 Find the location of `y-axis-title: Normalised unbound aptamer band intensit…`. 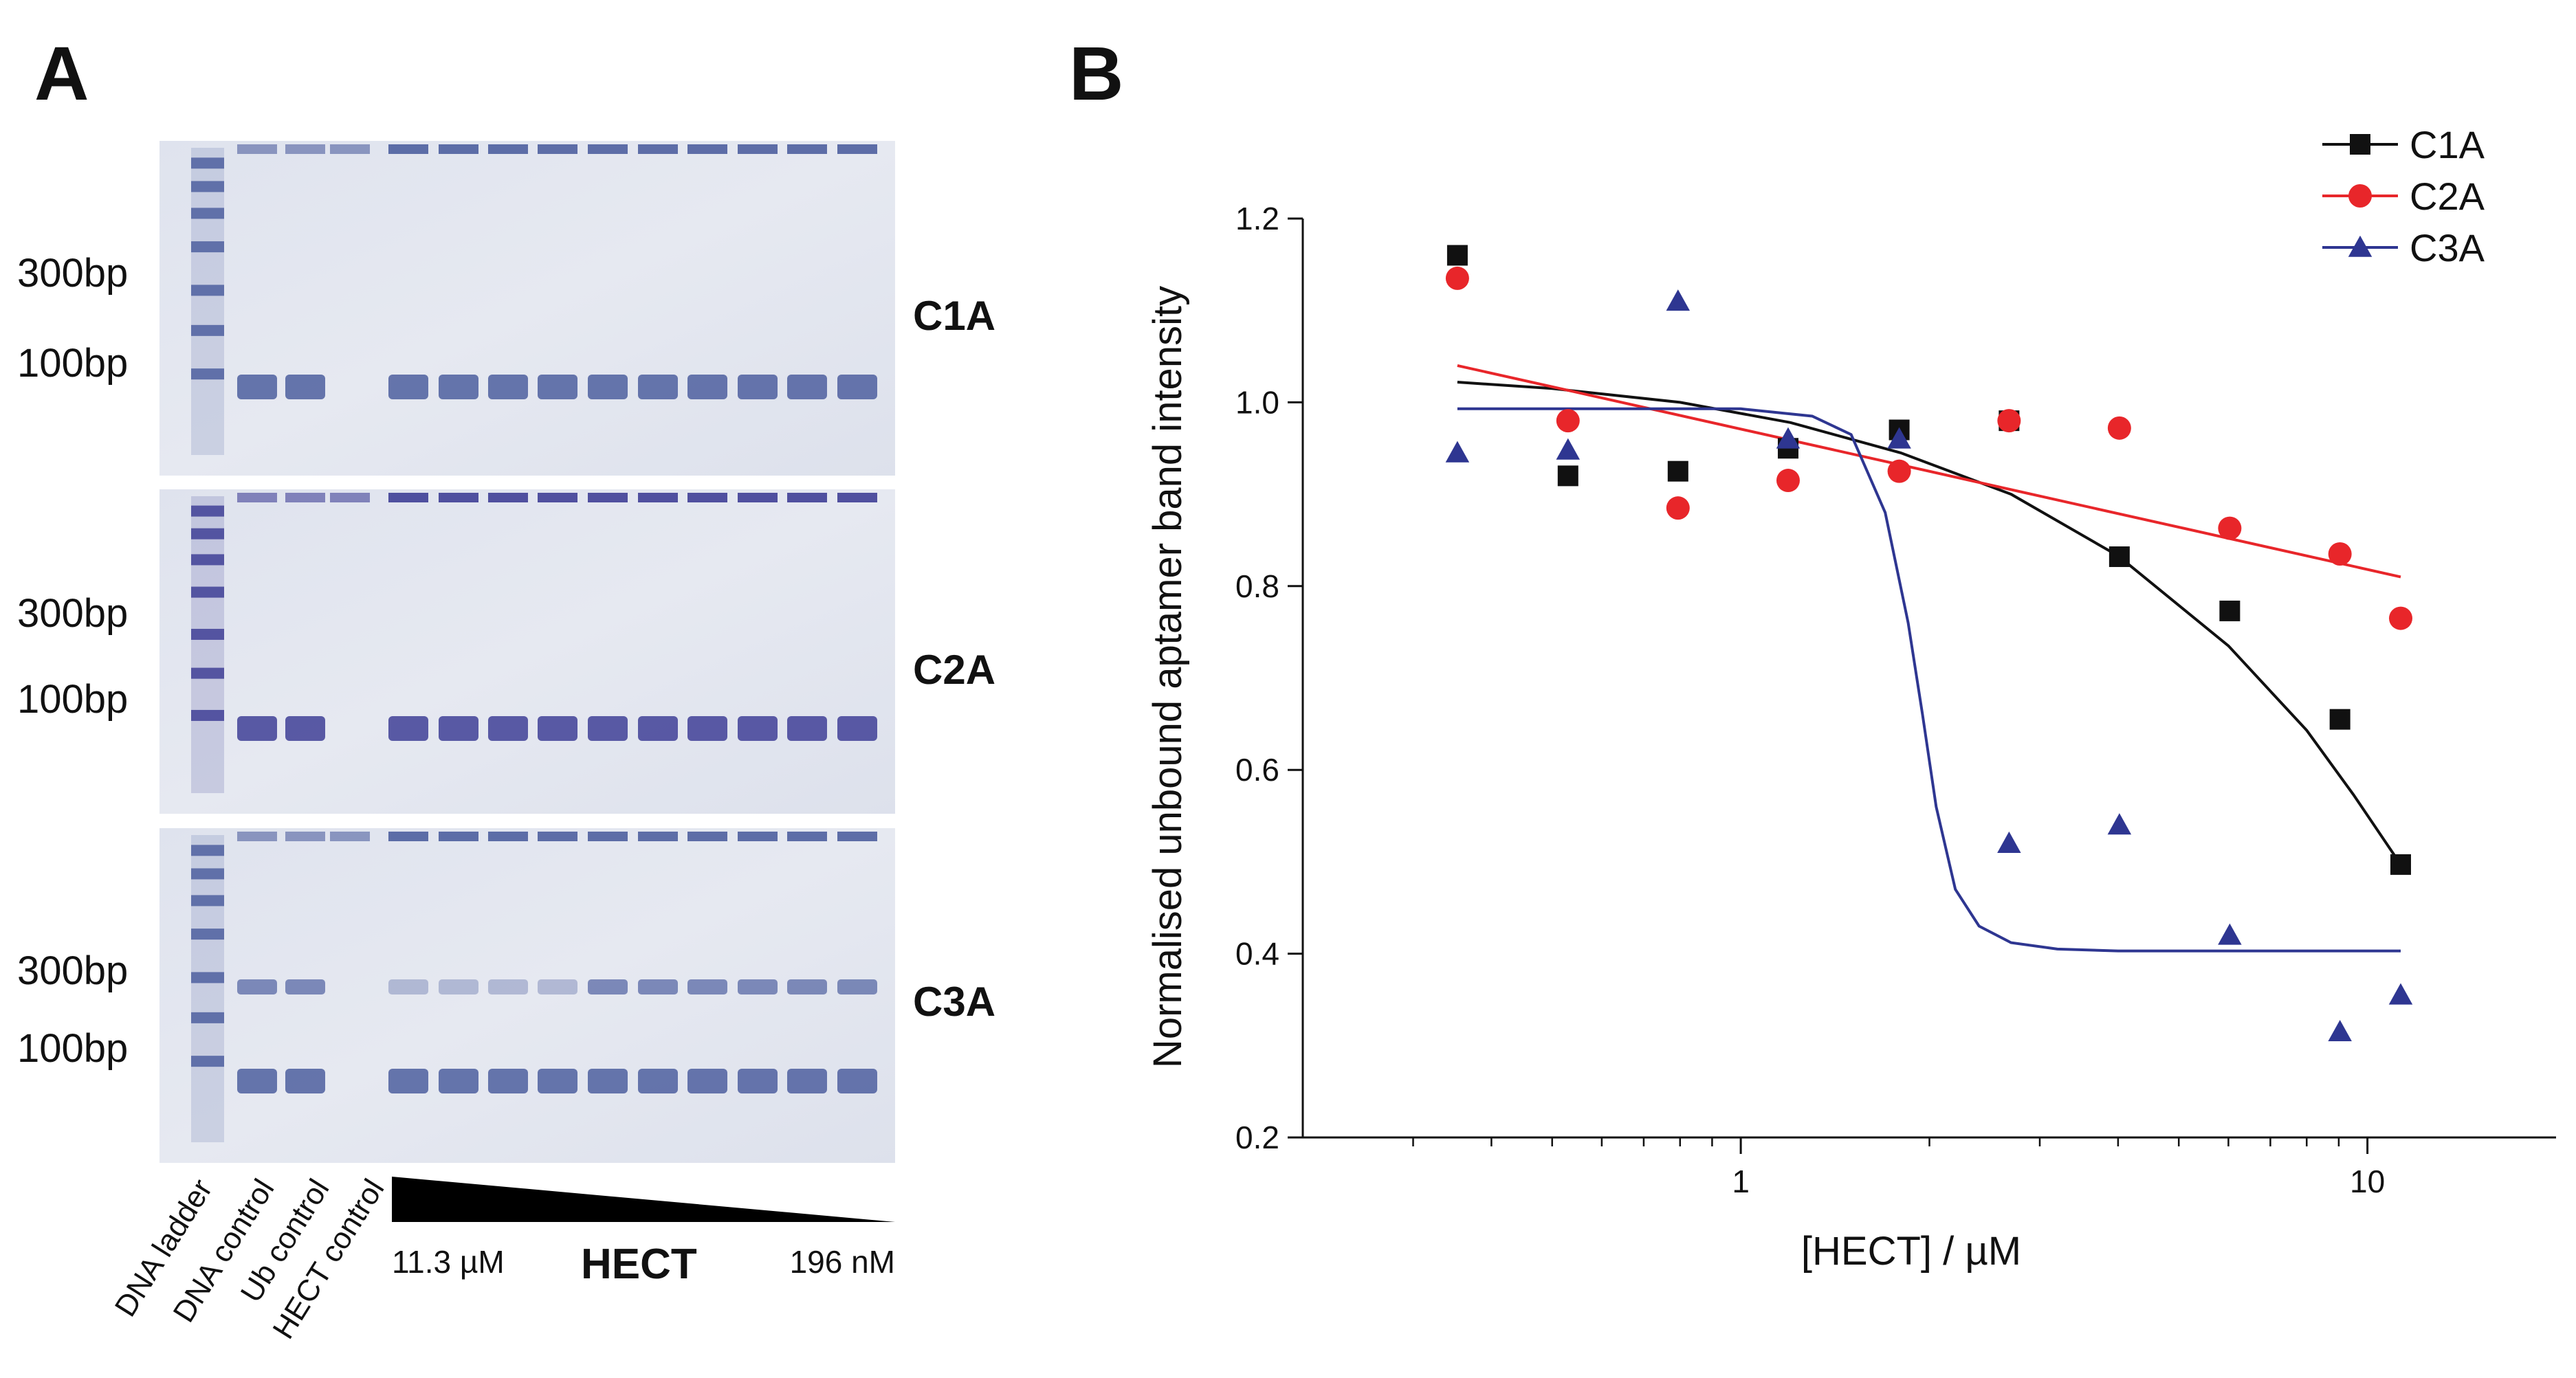

y-axis-title: Normalised unbound aptamer band intensit… is located at coordinates (1167, 677).